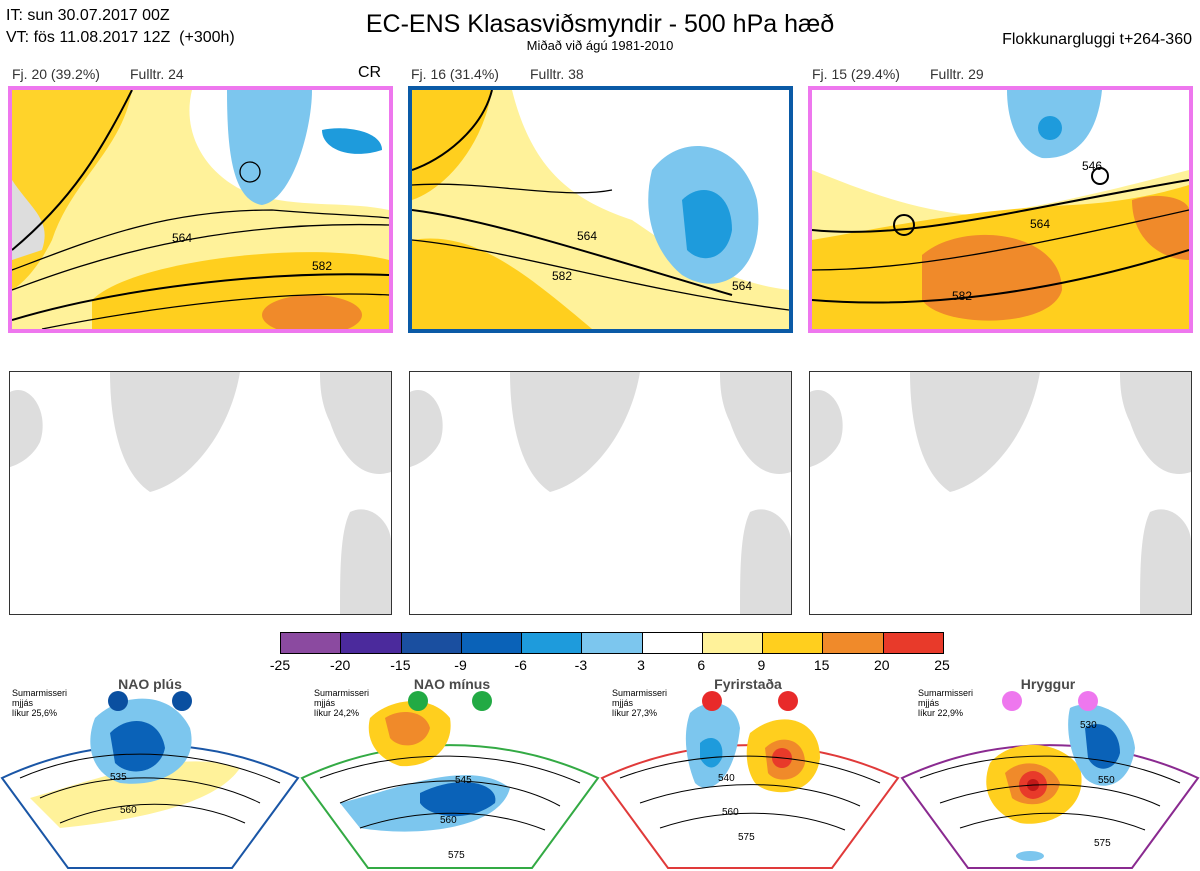 Image resolution: width=1200 pixels, height=871 pixels. What do you see at coordinates (1102, 843) in the screenshot?
I see `ridge-contour-575: 575` at bounding box center [1102, 843].